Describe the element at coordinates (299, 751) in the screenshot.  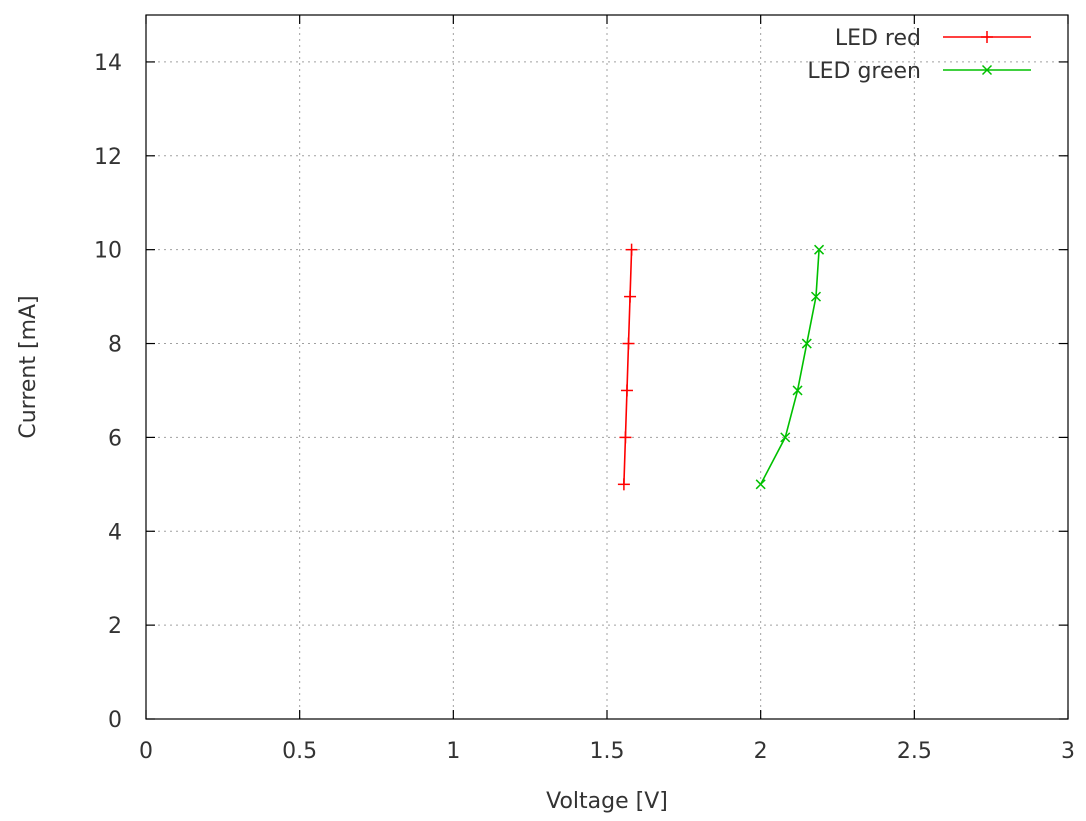
I see `x-tick-label: 0.5` at that location.